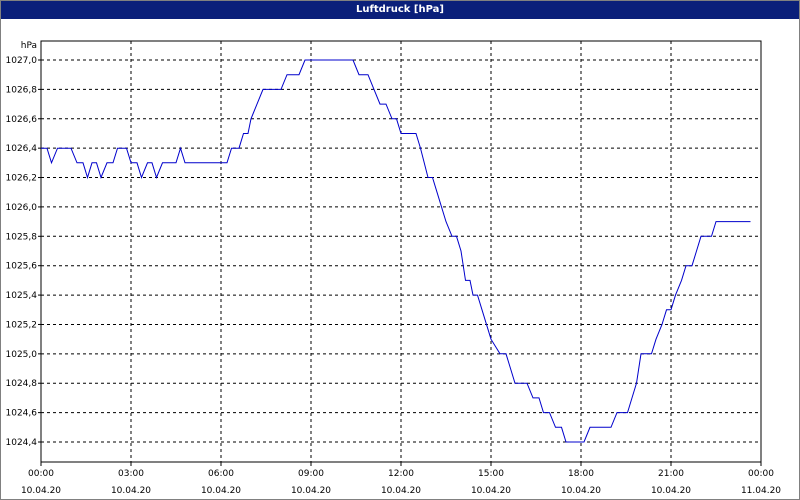  What do you see at coordinates (22, 149) in the screenshot?
I see `y-tick-label: 1026,4` at bounding box center [22, 149].